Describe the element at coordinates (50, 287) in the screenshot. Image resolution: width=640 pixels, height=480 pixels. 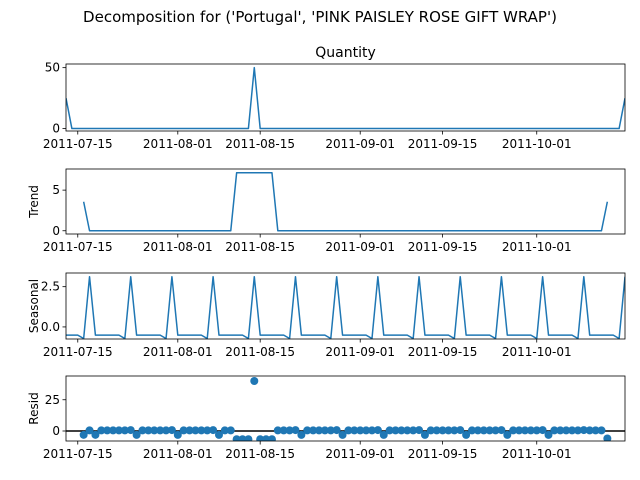
I see `y-tick-label: 2.5` at that location.